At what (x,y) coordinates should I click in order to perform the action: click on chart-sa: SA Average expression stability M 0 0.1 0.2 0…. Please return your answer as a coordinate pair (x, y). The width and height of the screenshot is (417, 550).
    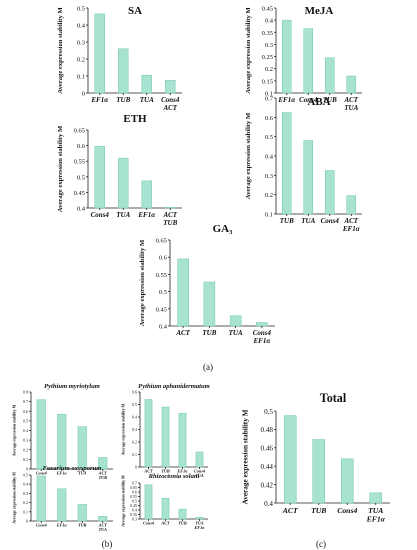
    Looking at the image, I should click on (119, 58).